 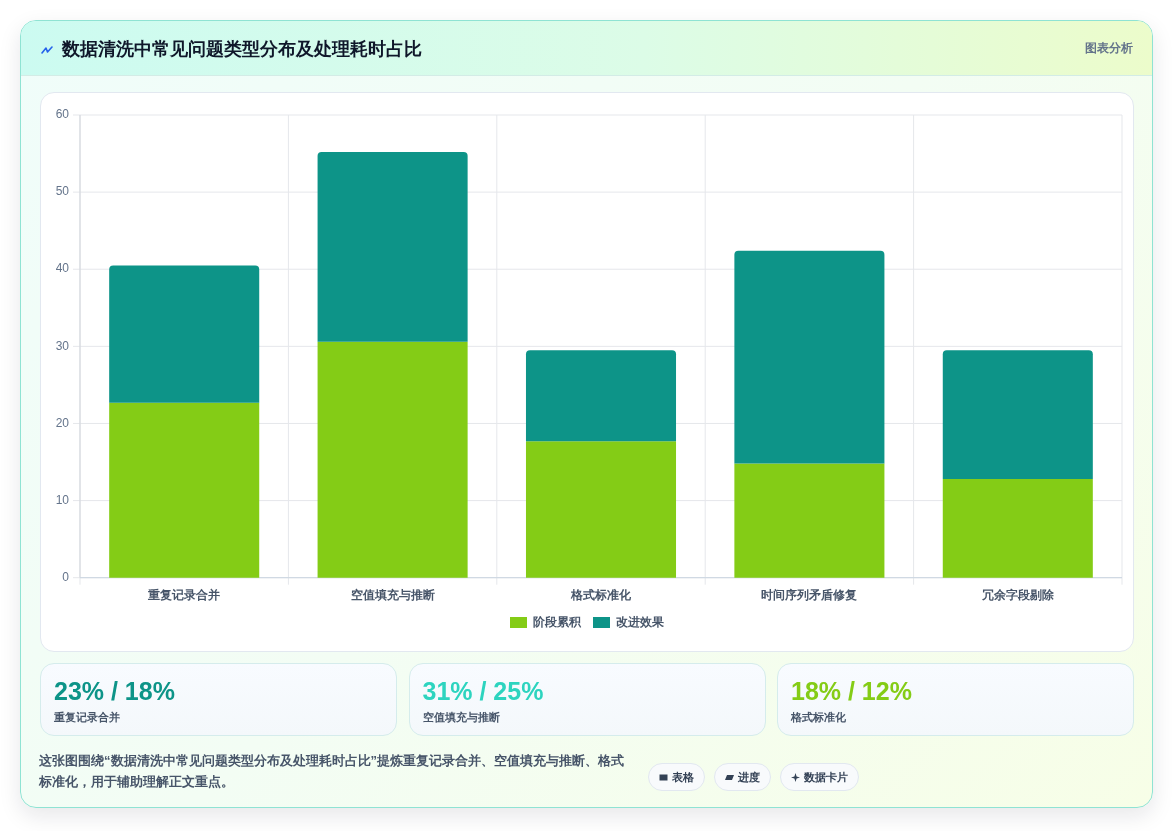 What do you see at coordinates (601, 595) in the screenshot?
I see `x-tick-label: 格式标准化` at bounding box center [601, 595].